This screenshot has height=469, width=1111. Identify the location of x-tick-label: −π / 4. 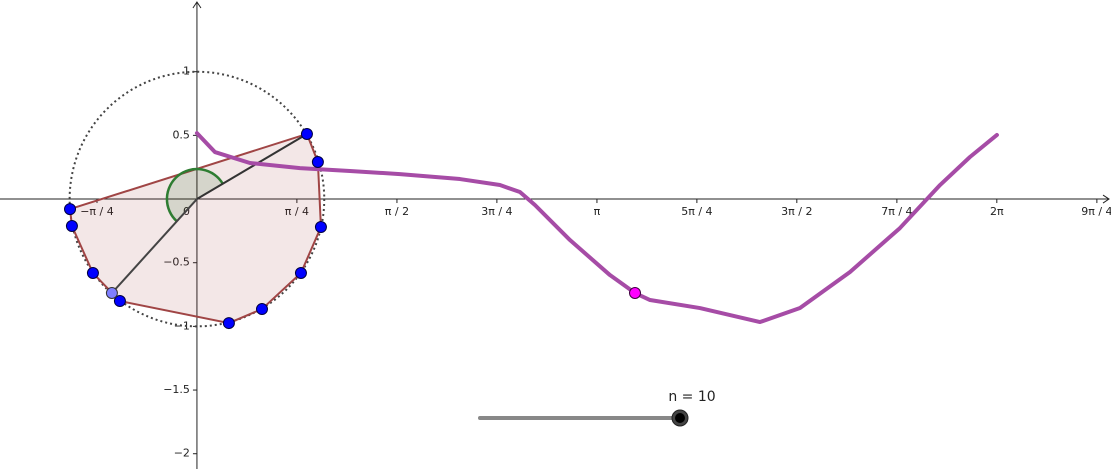
(97, 211).